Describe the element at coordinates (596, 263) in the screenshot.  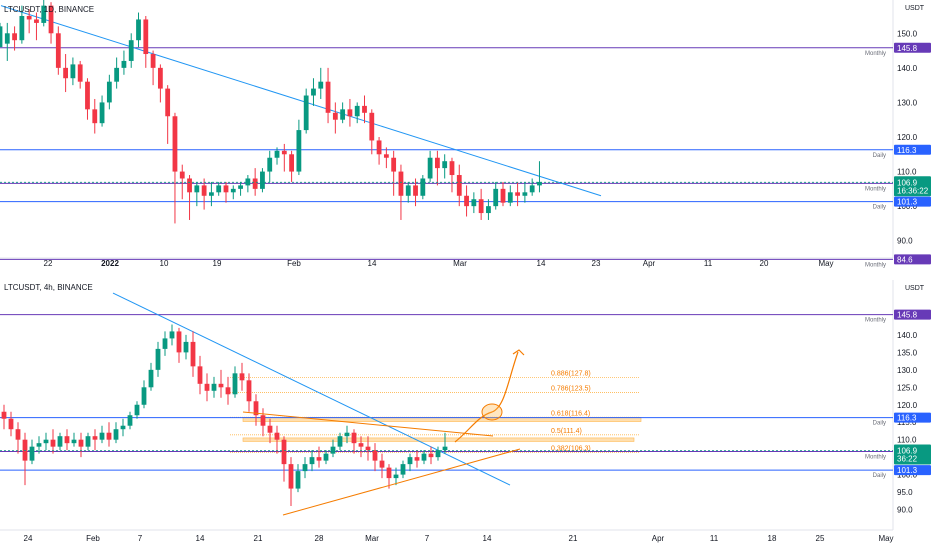
I see `x-tick-label: 23` at that location.